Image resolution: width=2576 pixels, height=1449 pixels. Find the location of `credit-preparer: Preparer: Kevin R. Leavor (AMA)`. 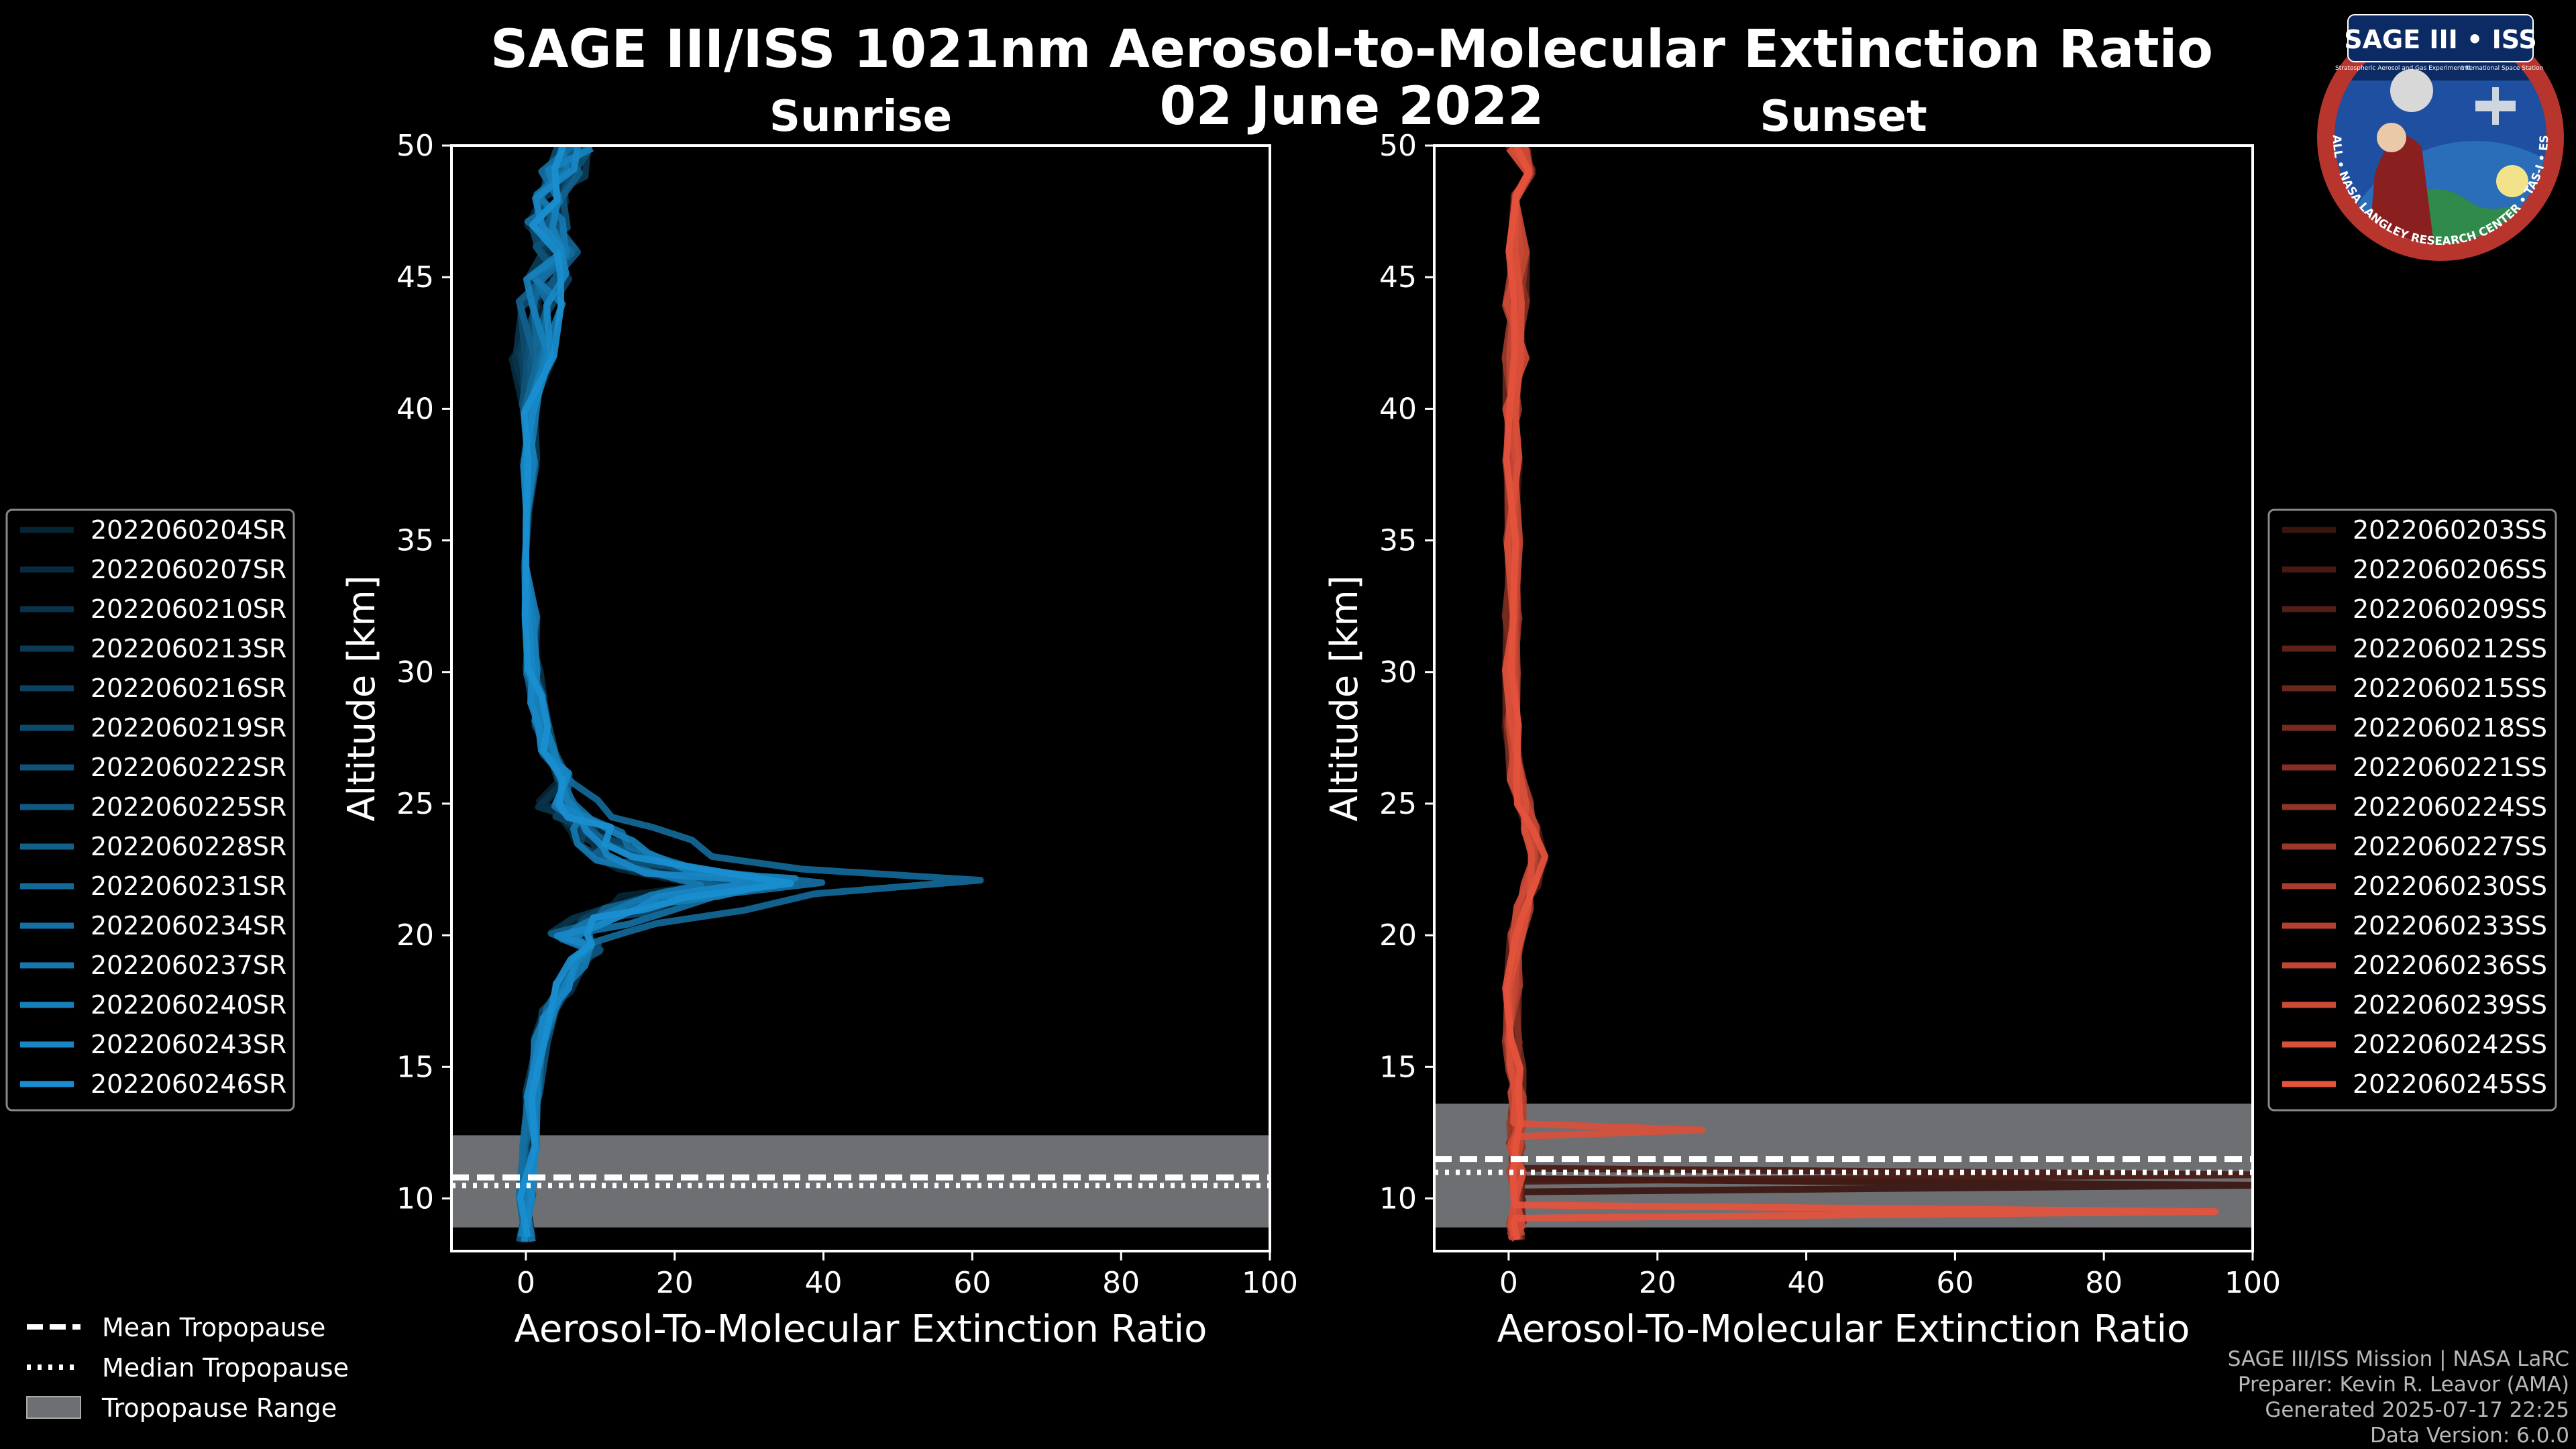

credit-preparer: Preparer: Kevin R. Leavor (AMA) is located at coordinates (2403, 1385).